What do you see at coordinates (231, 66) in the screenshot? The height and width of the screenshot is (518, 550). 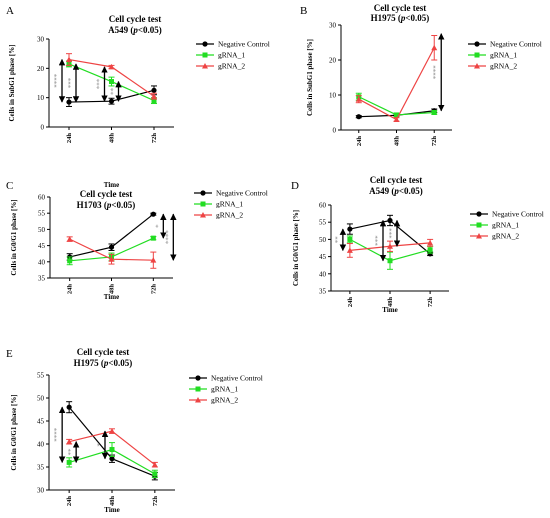 I see `legend-label: gRNA_2` at bounding box center [231, 66].